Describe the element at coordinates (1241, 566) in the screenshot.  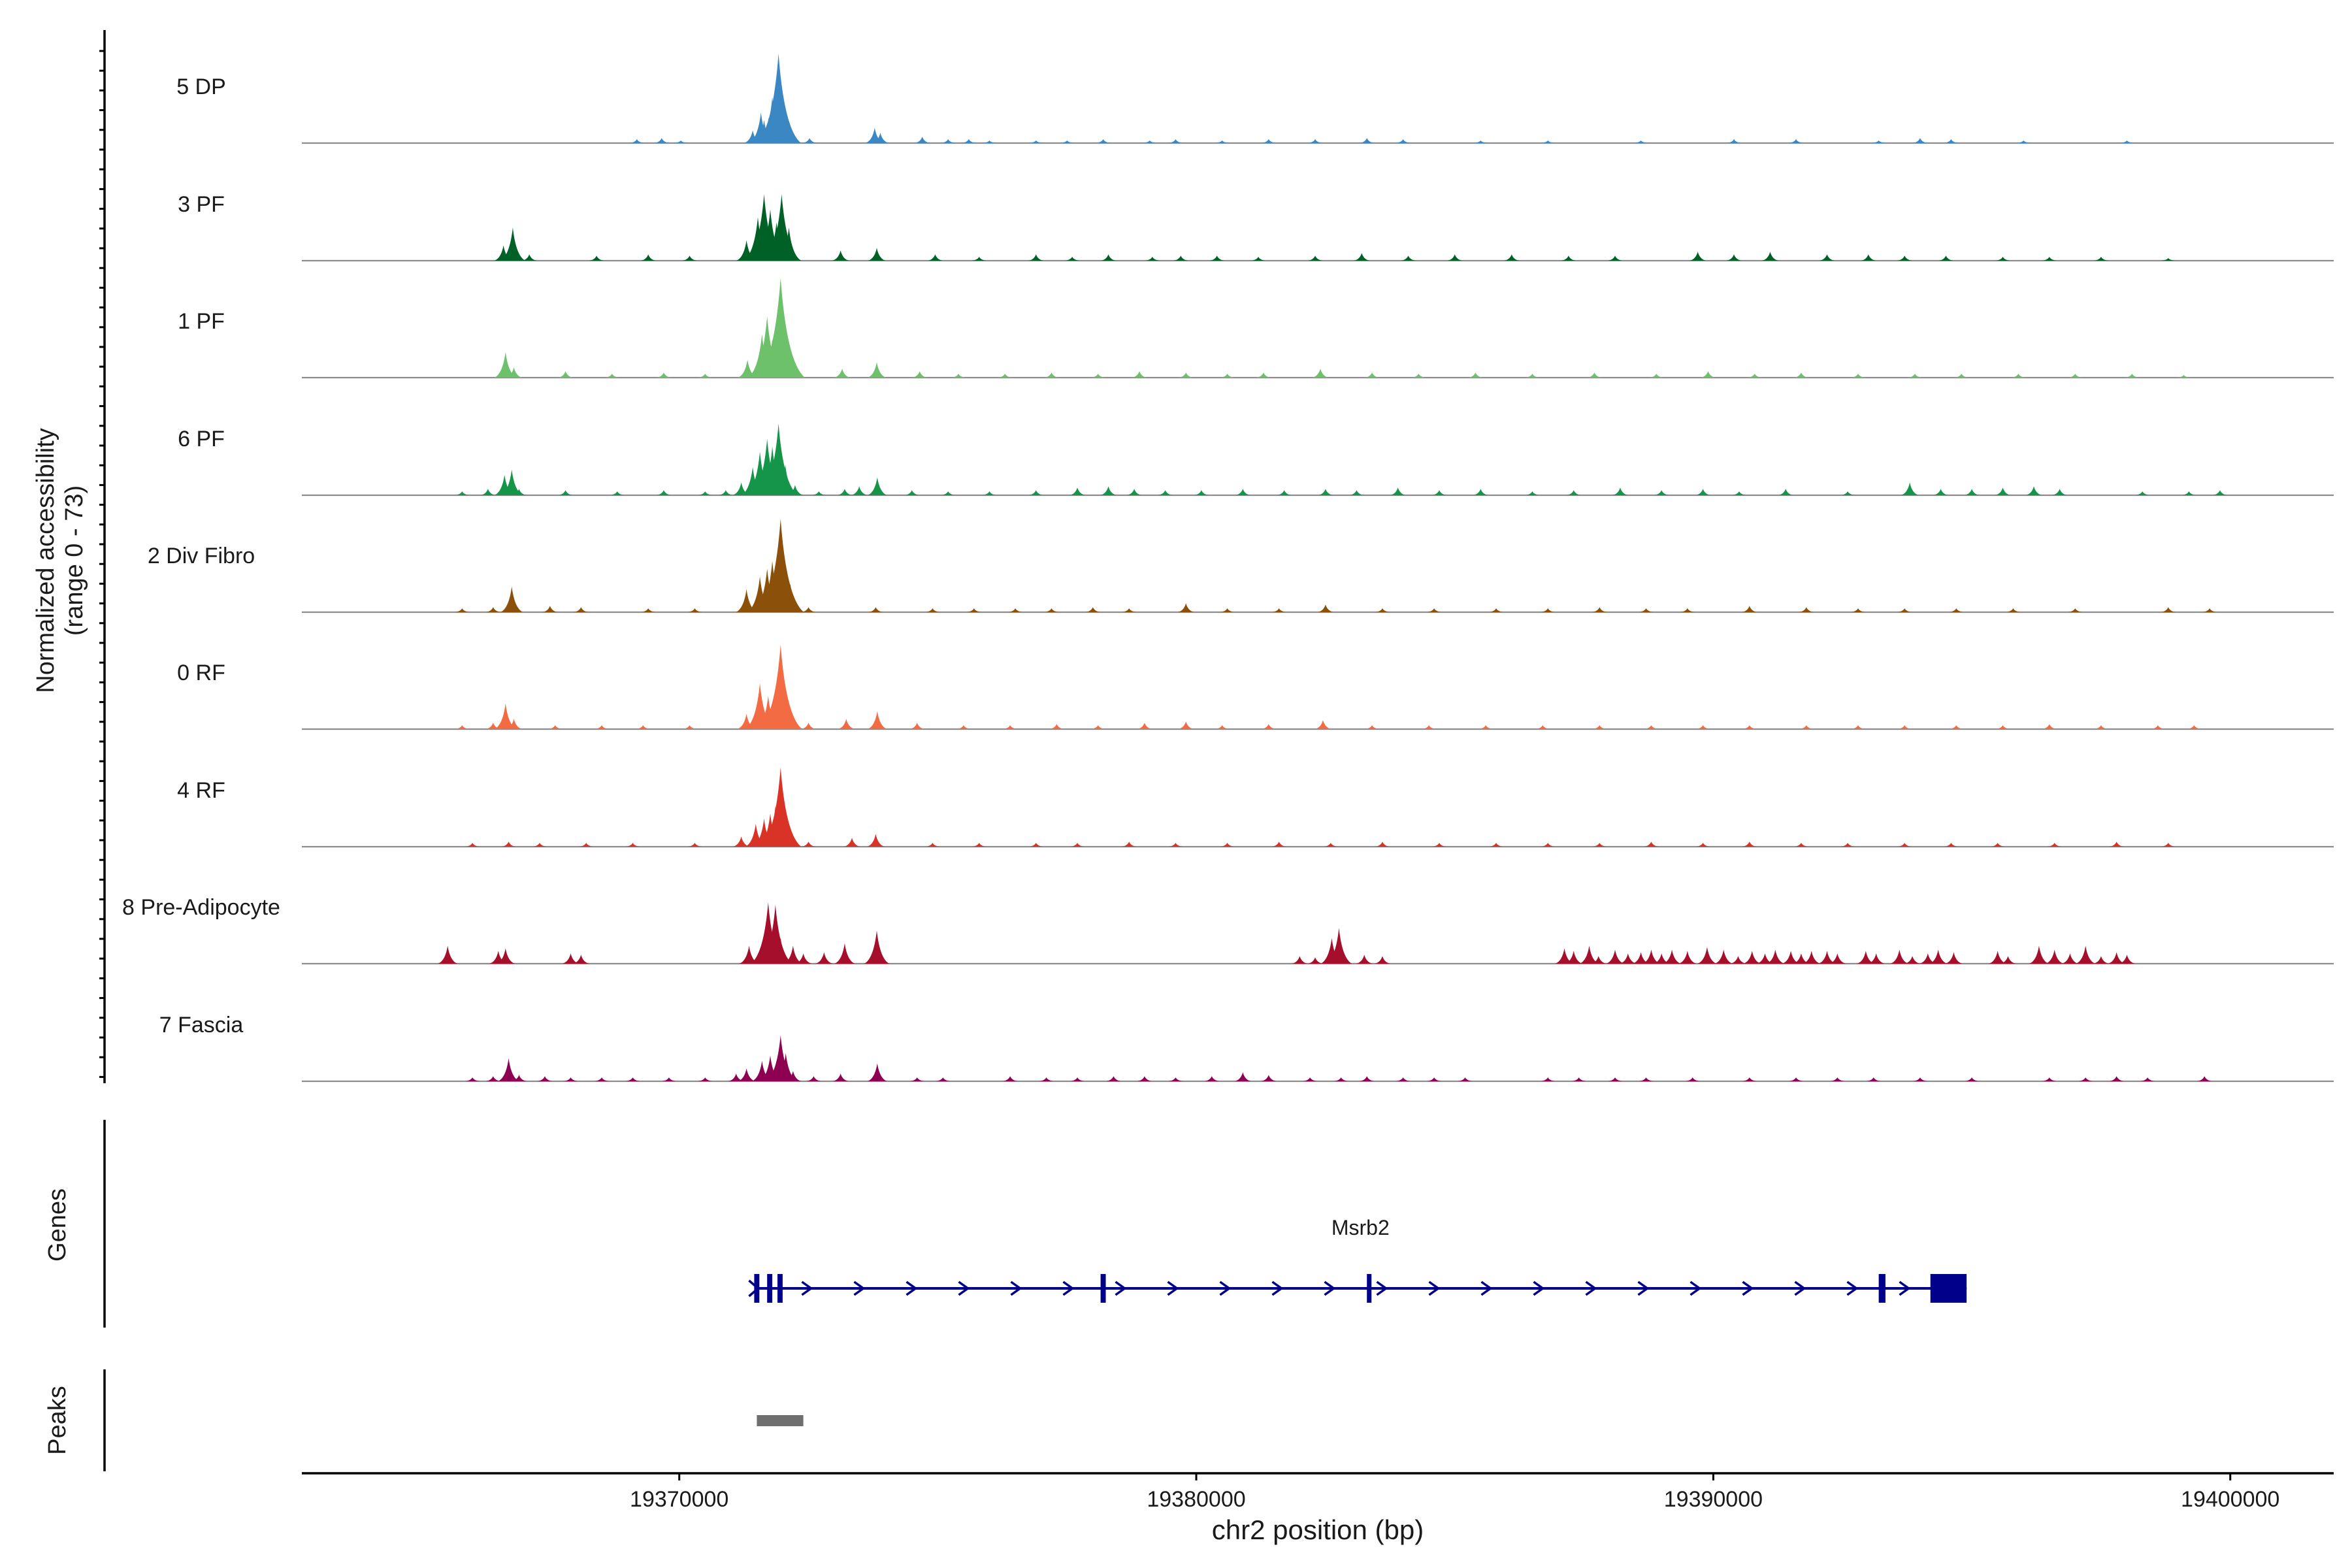
I see `track-2-div-fibro: 2 Div Fibro` at that location.